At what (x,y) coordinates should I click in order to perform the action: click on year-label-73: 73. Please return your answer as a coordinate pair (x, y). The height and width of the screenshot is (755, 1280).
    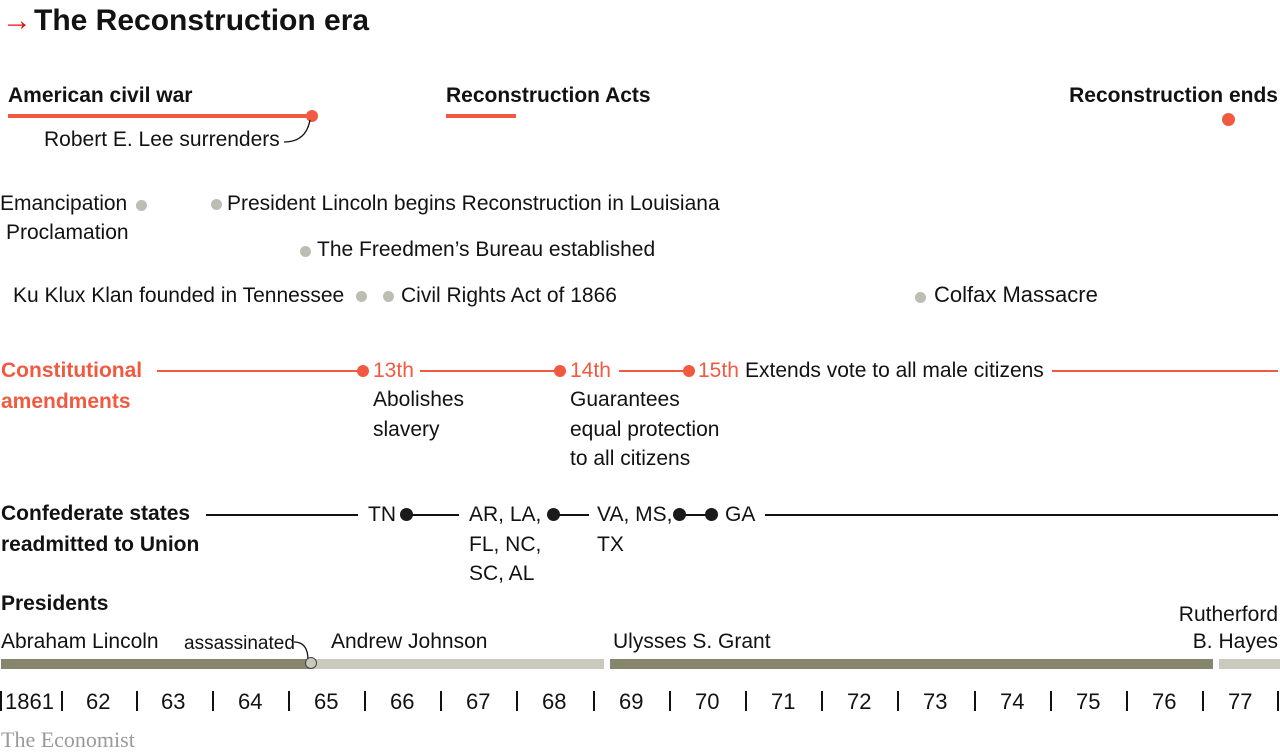
    Looking at the image, I should click on (935, 701).